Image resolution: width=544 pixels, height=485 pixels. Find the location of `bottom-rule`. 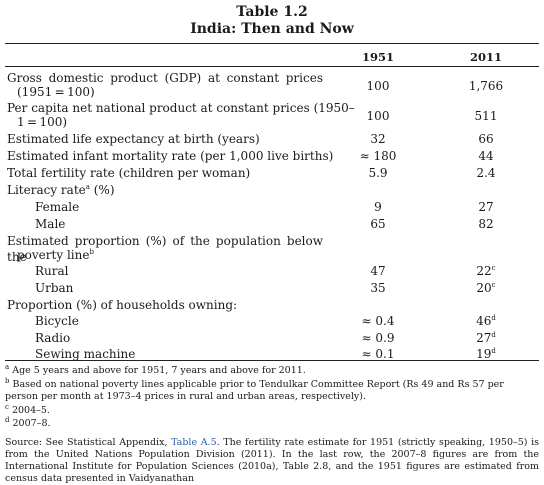

bottom-rule is located at coordinates (272, 360).